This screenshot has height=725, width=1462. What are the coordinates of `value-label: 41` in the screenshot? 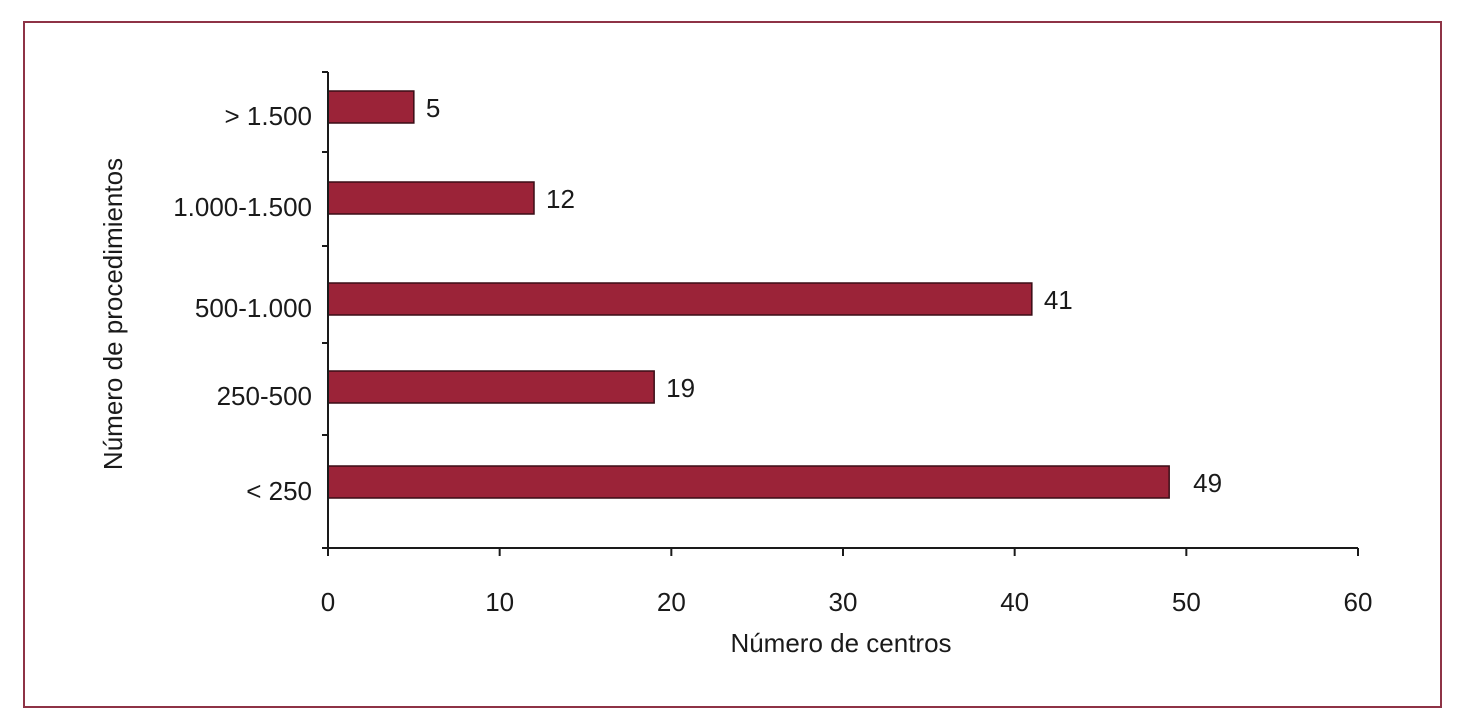 It's located at (1058, 300).